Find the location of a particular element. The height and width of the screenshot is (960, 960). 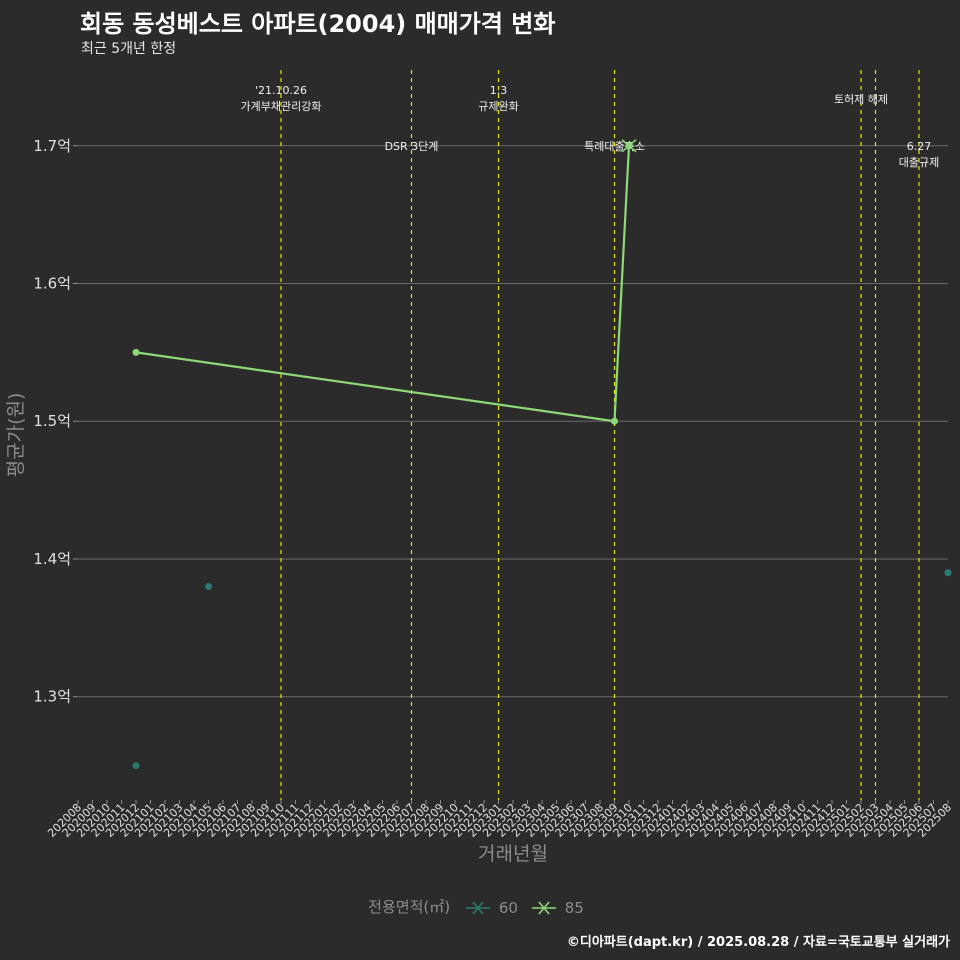

chart-subtitle: 최근 5개년 한정 is located at coordinates (129, 49).